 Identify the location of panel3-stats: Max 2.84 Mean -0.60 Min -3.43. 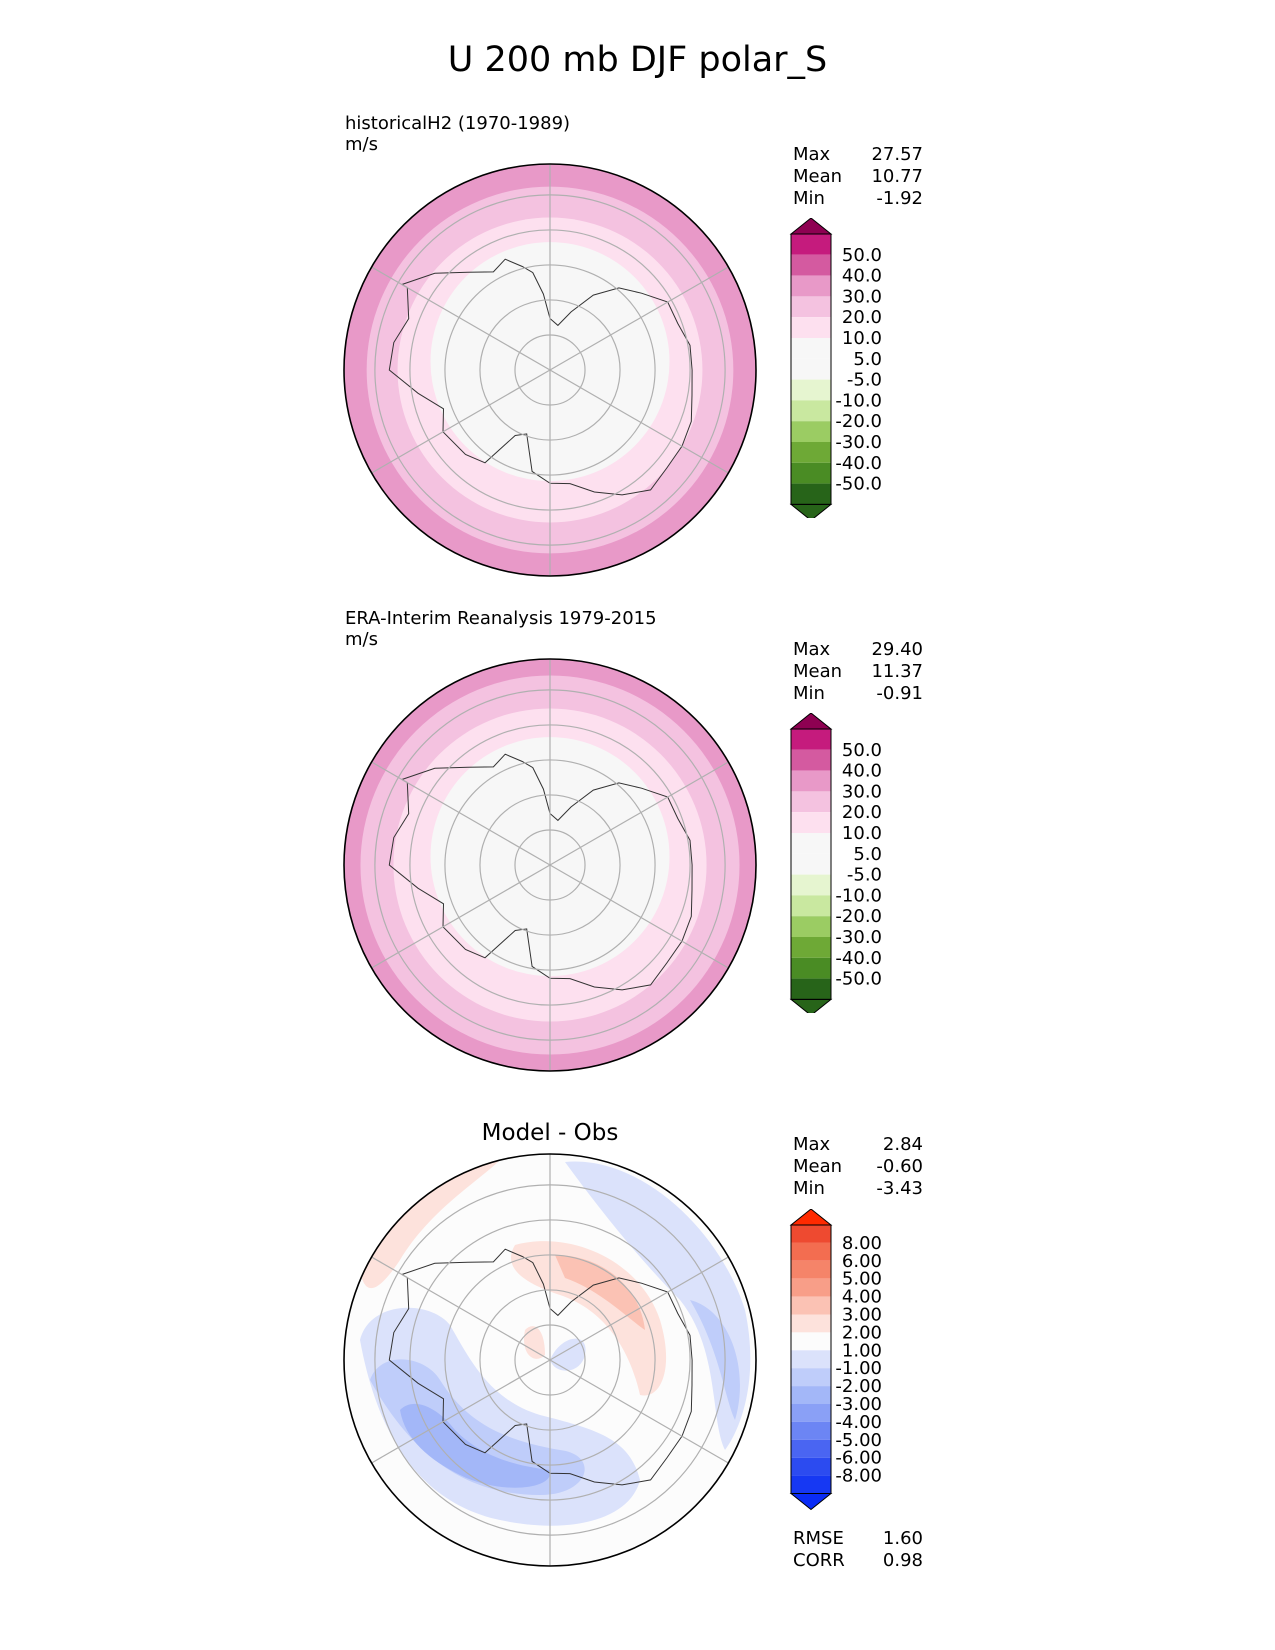
(858, 1167).